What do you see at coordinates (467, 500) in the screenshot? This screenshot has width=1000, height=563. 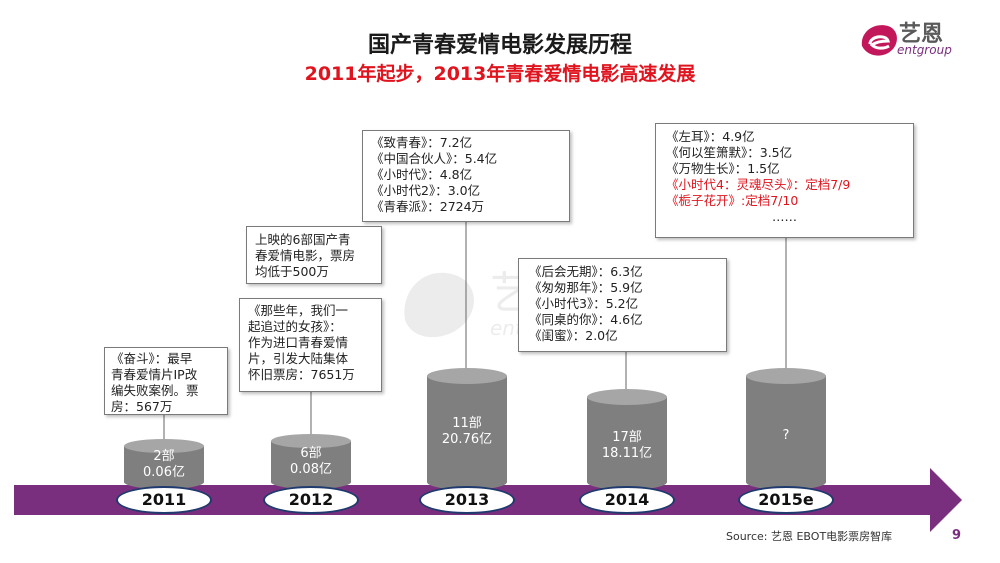 I see `year-pill-2013: 2013` at bounding box center [467, 500].